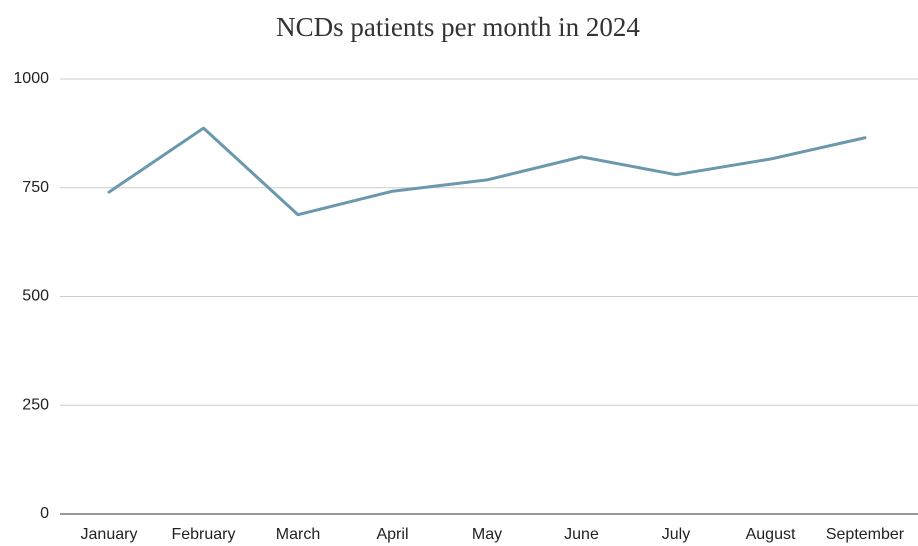  I want to click on x-tick-label: September, so click(865, 534).